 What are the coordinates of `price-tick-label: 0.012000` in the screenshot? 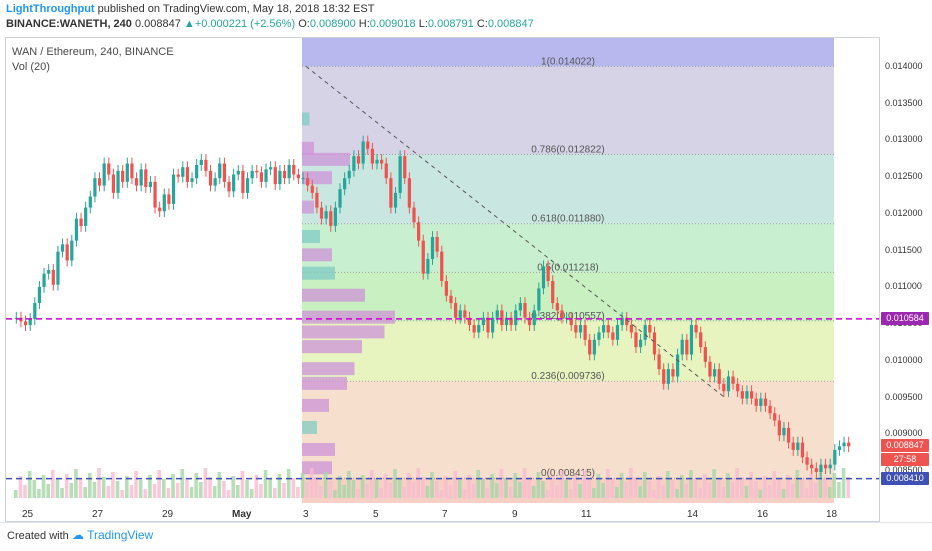 It's located at (904, 212).